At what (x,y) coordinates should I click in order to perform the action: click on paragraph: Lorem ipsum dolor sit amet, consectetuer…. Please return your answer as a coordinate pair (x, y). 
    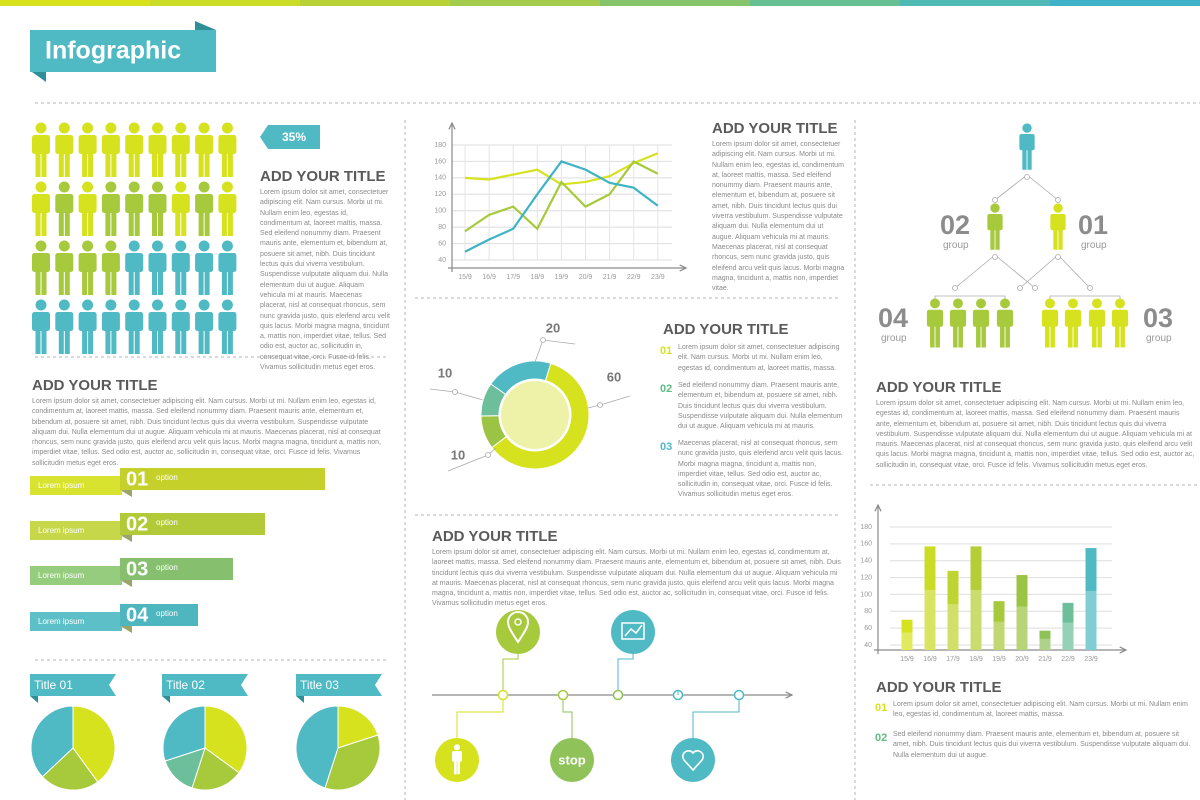
    Looking at the image, I should click on (778, 217).